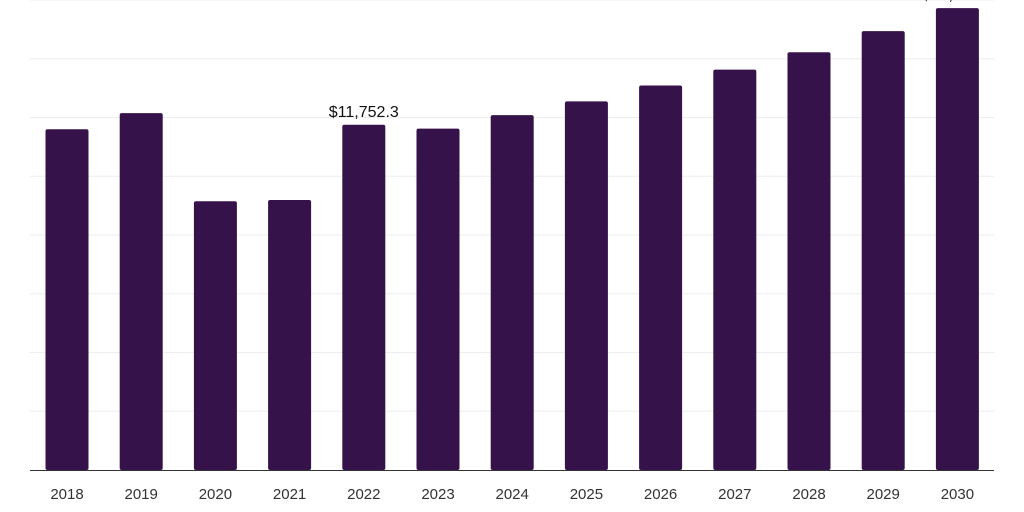 The width and height of the screenshot is (1024, 512). Describe the element at coordinates (883, 494) in the screenshot. I see `x-tick-label-2029: 2029` at that location.